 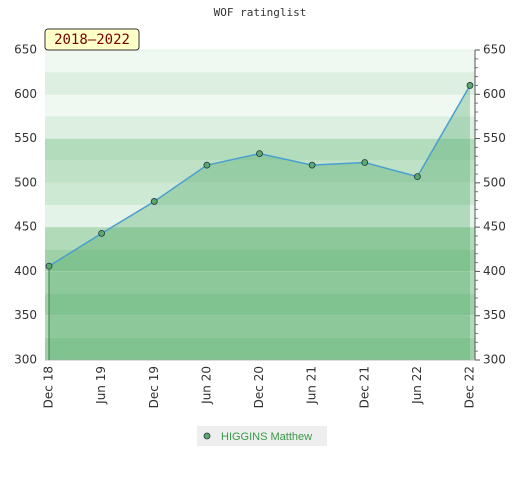 I want to click on y-tick-label: 300, so click(x=25, y=360).